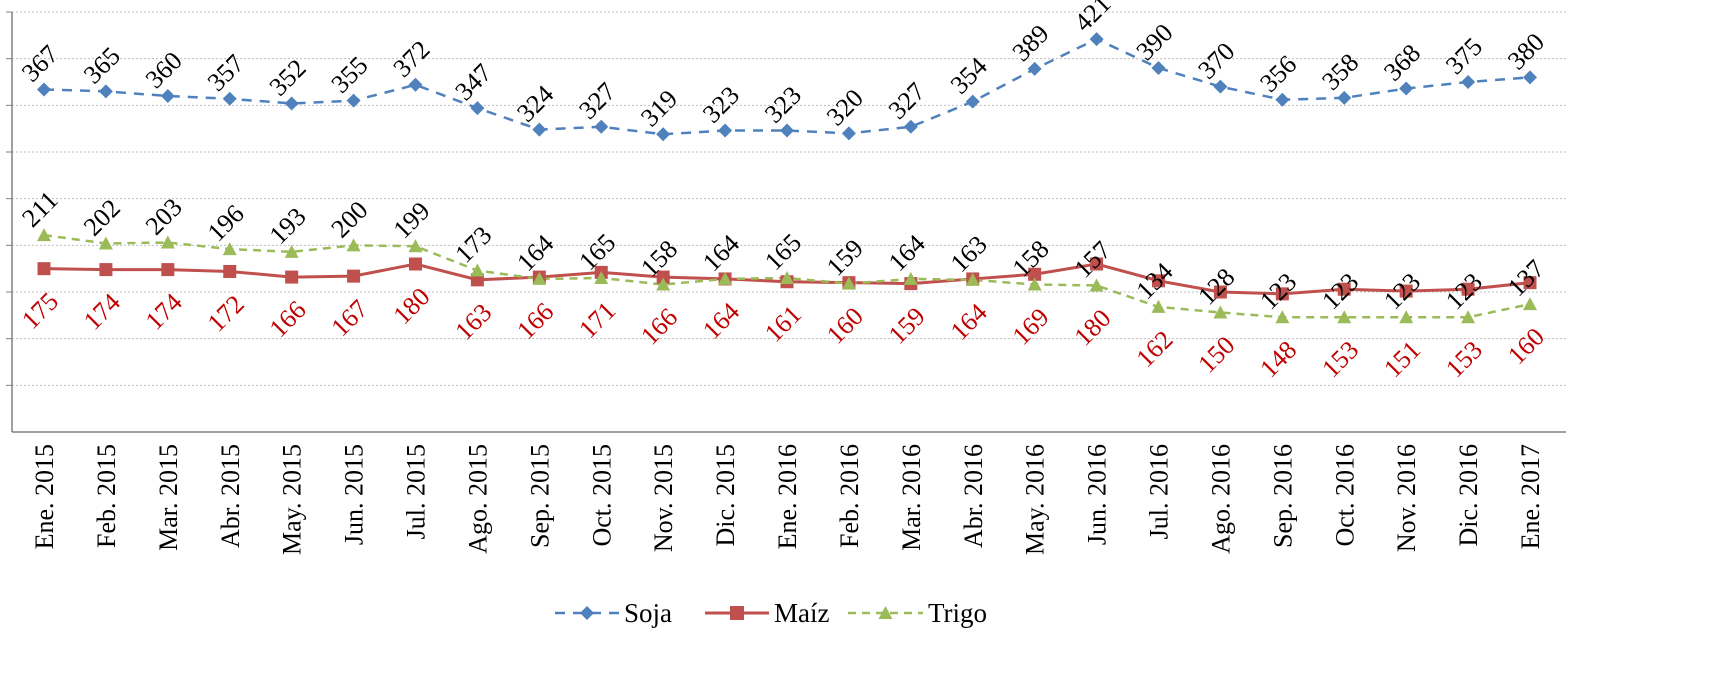 This screenshot has height=692, width=1723. I want to click on legend-marker-maiz, so click(737, 613).